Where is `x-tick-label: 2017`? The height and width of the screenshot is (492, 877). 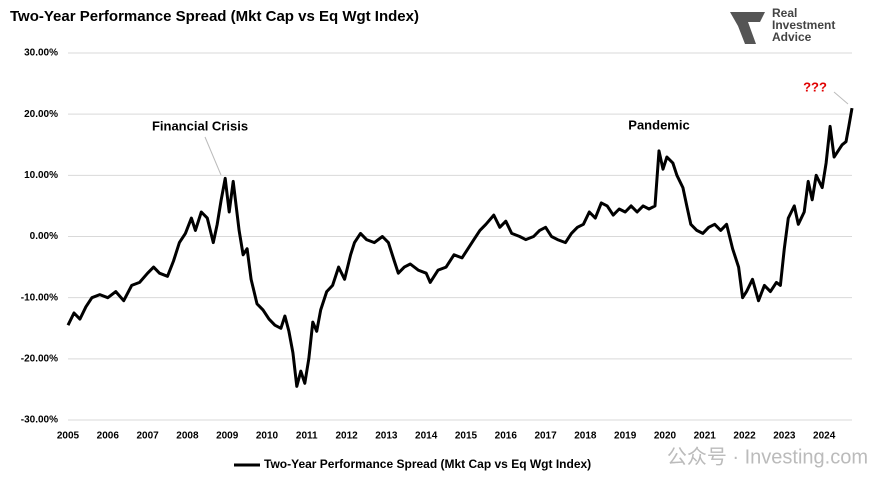
x-tick-label: 2017 is located at coordinates (545, 436).